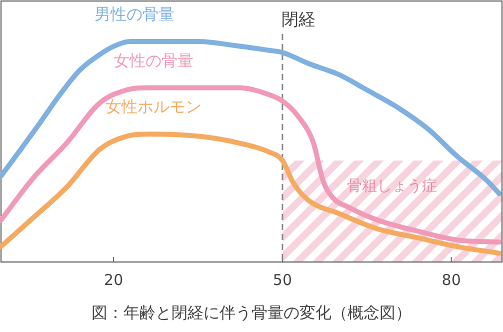 The image size is (503, 332). I want to click on x-tick-label: 80, so click(451, 280).